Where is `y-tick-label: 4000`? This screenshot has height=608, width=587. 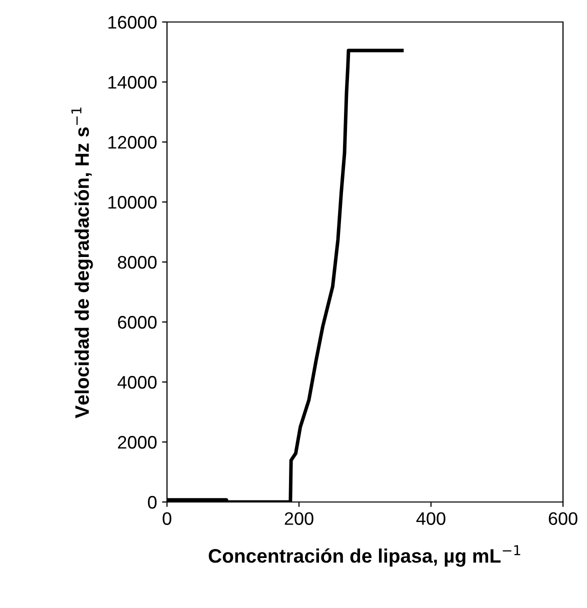 y-tick-label: 4000 is located at coordinates (137, 382).